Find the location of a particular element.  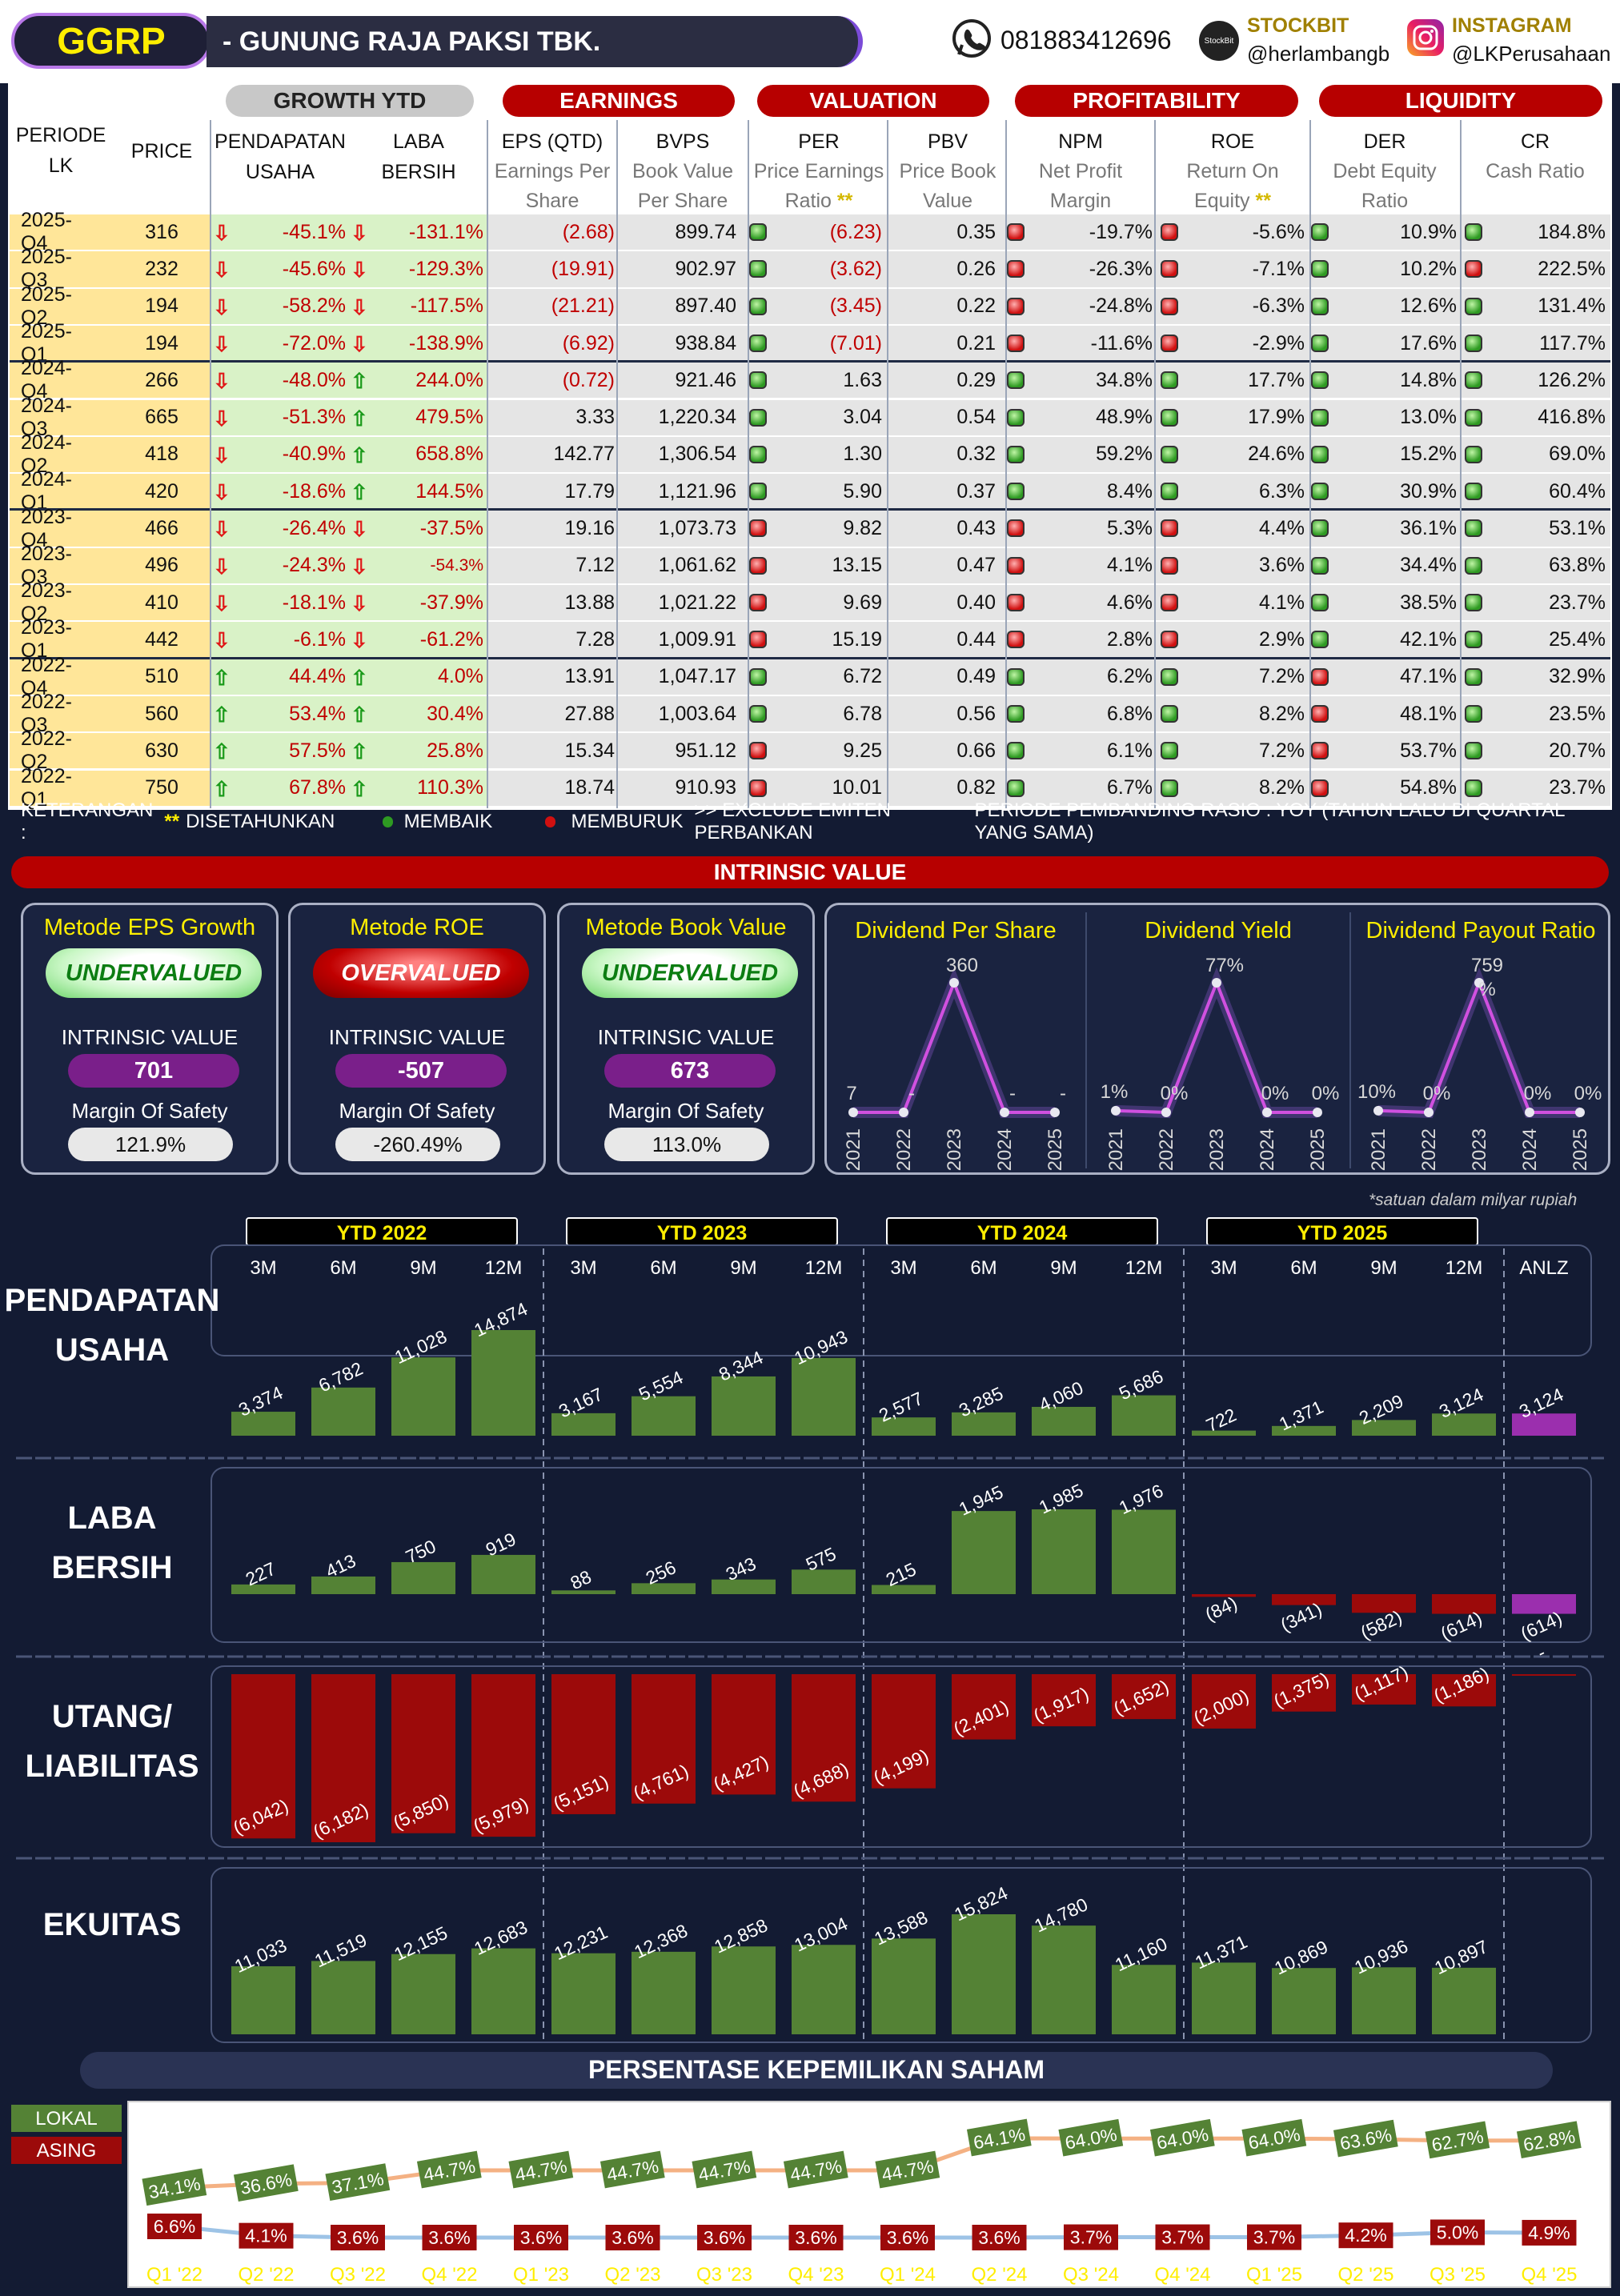

der-cell: 34.4% is located at coordinates (1428, 565).